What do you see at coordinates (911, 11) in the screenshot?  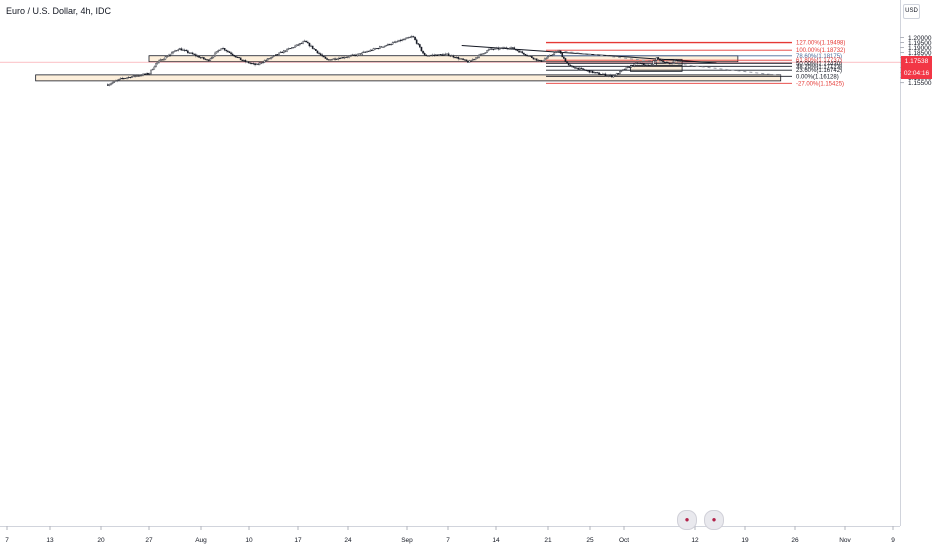 I see `currency-button: USD` at bounding box center [911, 11].